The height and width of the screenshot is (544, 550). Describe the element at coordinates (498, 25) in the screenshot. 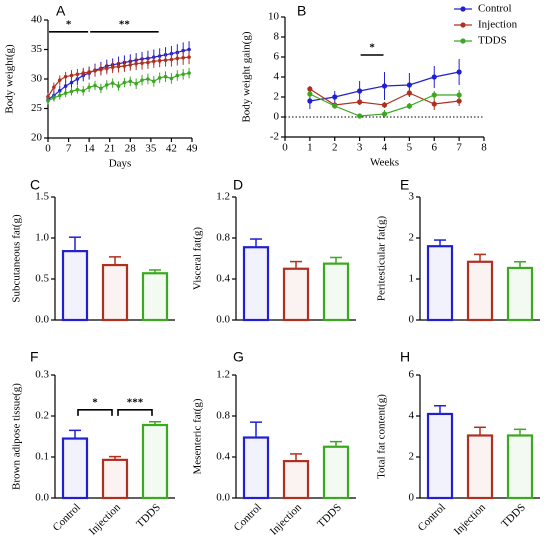

I see `legend-label: Injection` at that location.